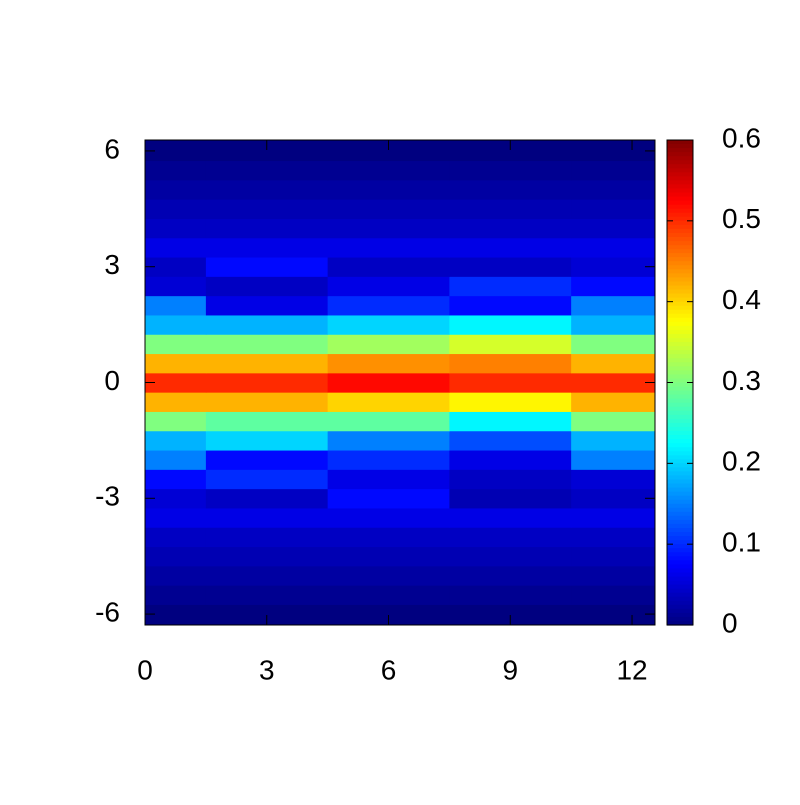 This screenshot has width=800, height=805. Describe the element at coordinates (145, 669) in the screenshot. I see `x-tick-label: 0` at that location.